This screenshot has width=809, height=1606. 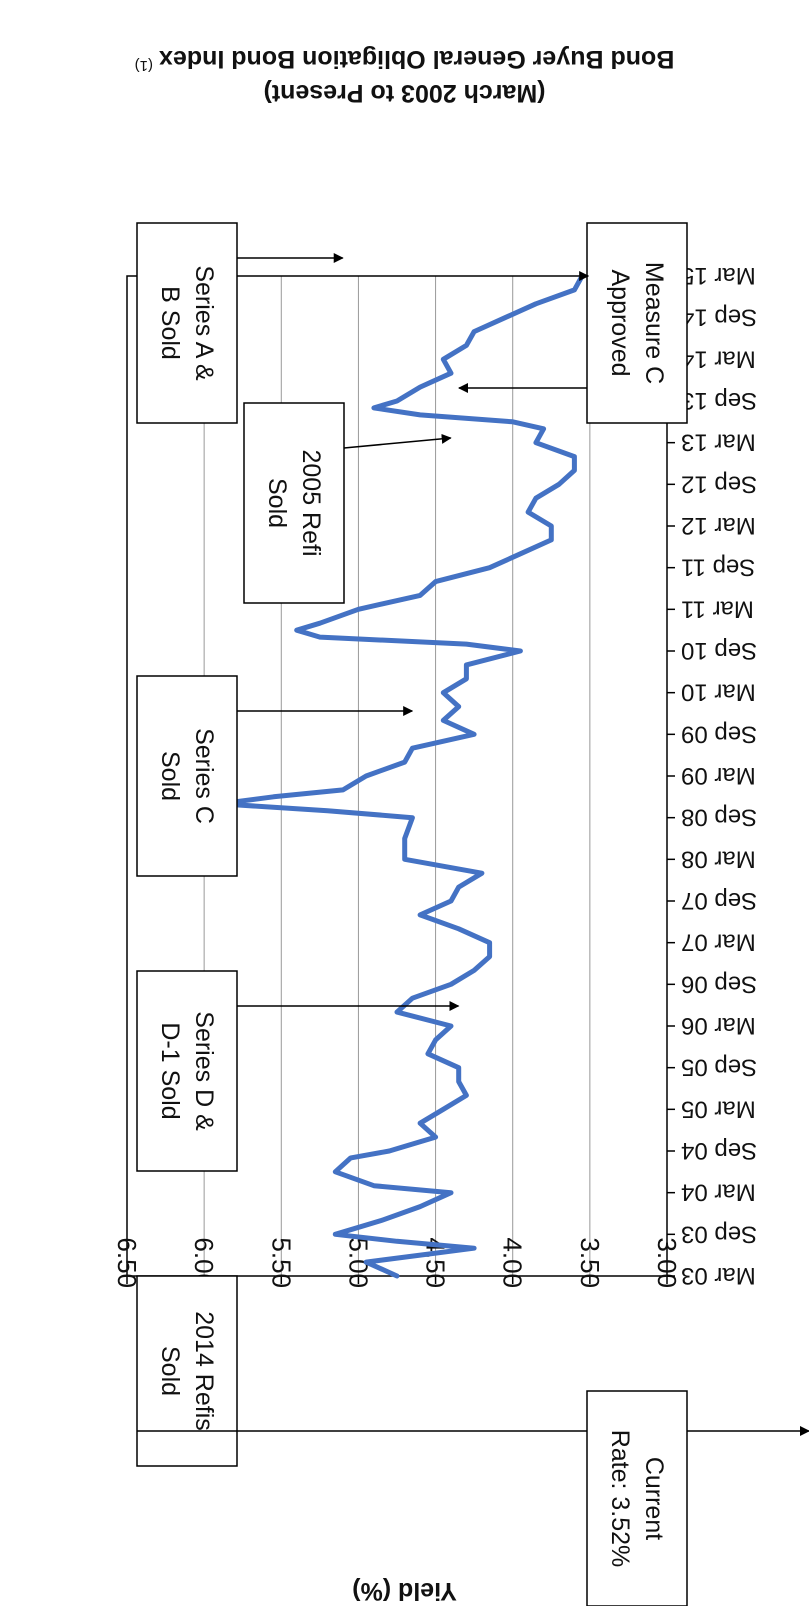 What do you see at coordinates (397, 441) in the screenshot?
I see `annotation-arrow` at bounding box center [397, 441].